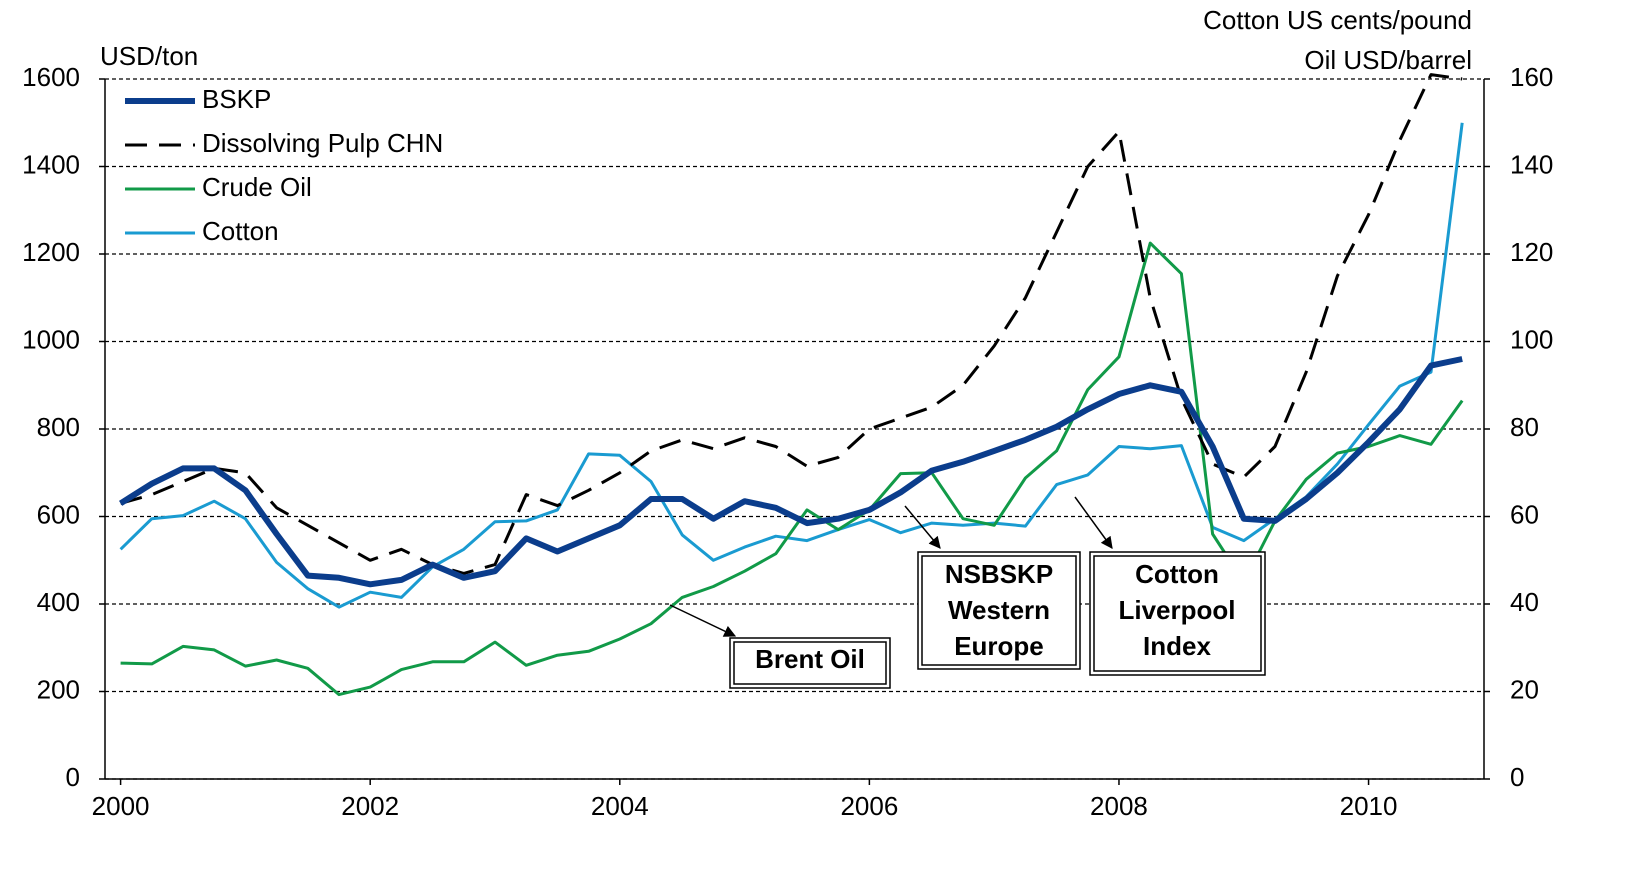  I want to click on y2-axis-label: Cotton US cents/pound, so click(1337, 20).